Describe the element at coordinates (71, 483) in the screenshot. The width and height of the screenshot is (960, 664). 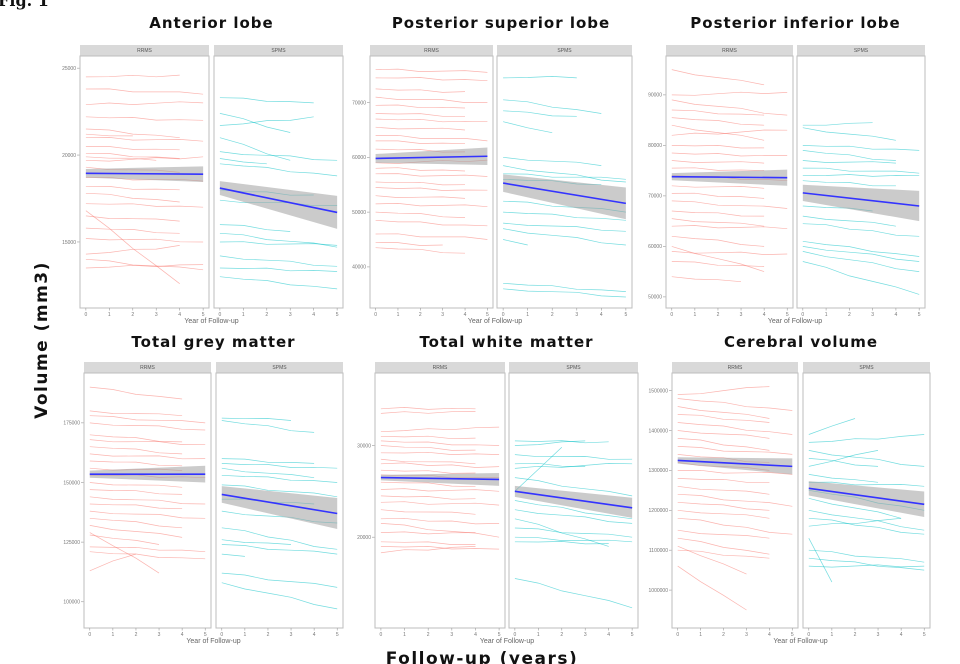
I see `y-tick-label: 150000` at that location.